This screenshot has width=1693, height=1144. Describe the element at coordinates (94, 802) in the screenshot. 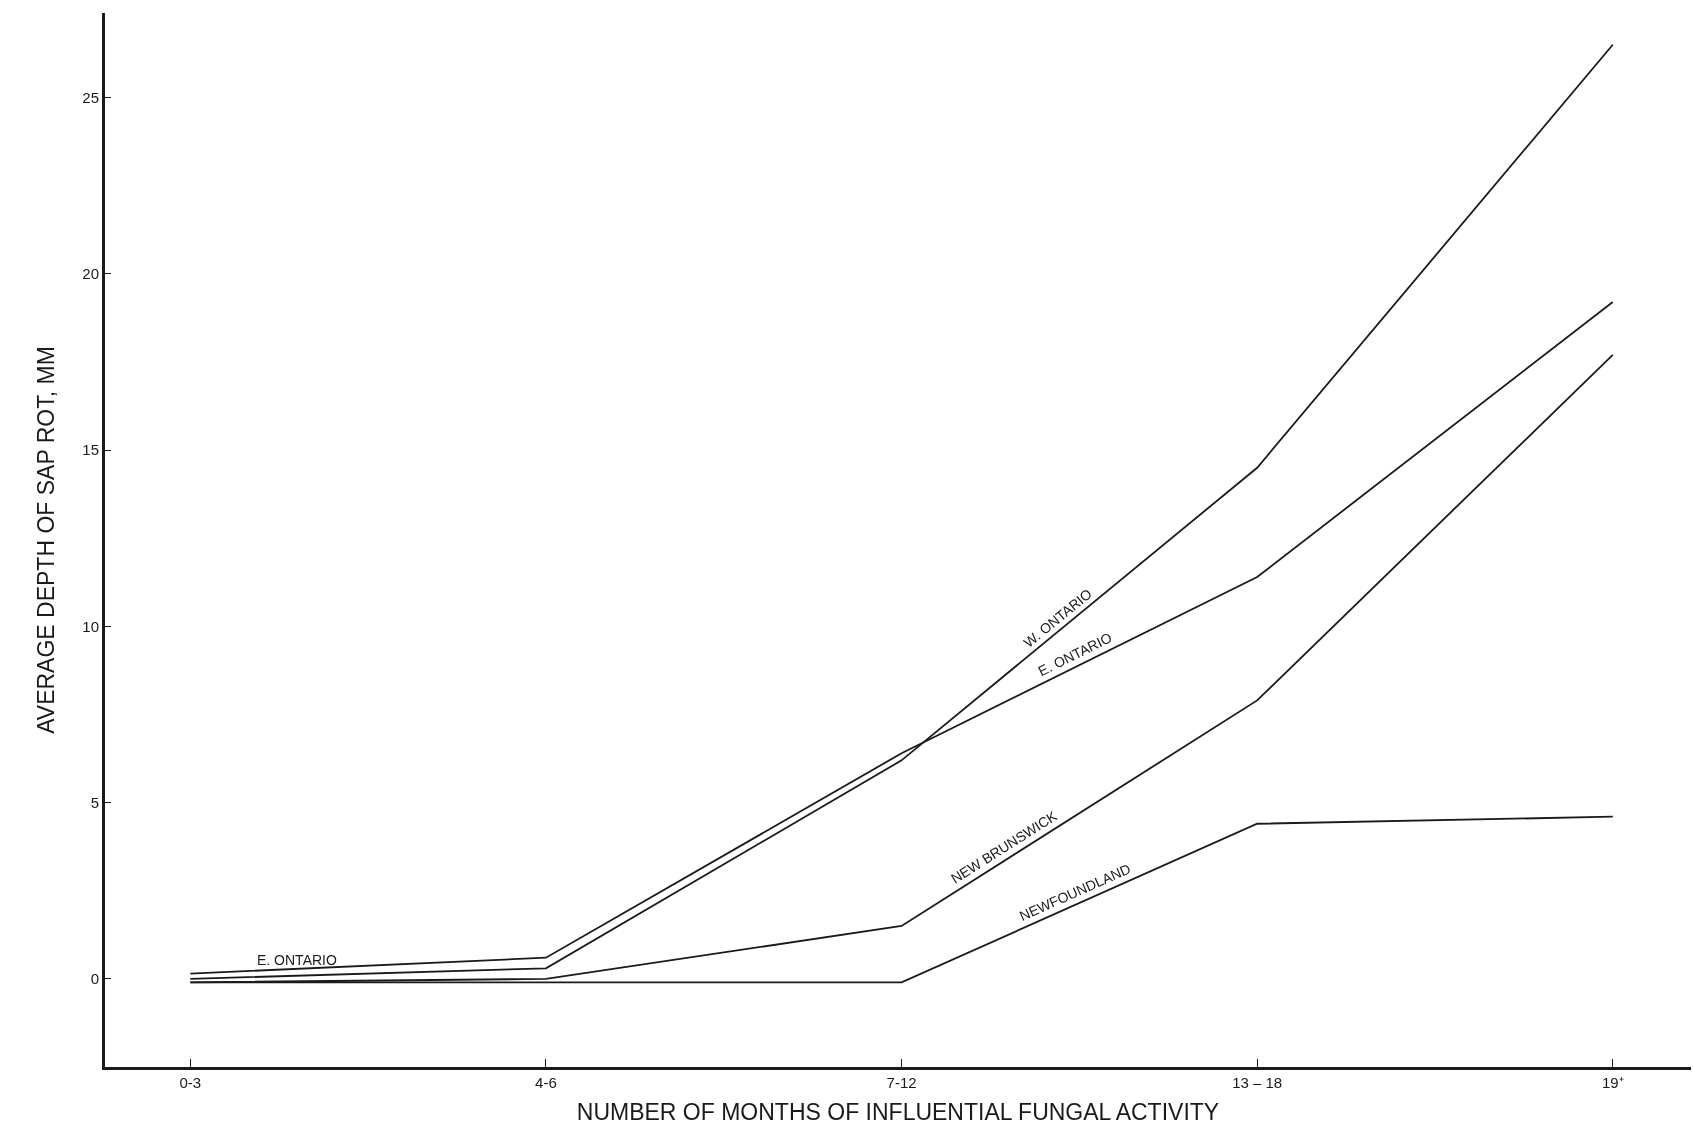

I see `y-tick-label: 5` at that location.